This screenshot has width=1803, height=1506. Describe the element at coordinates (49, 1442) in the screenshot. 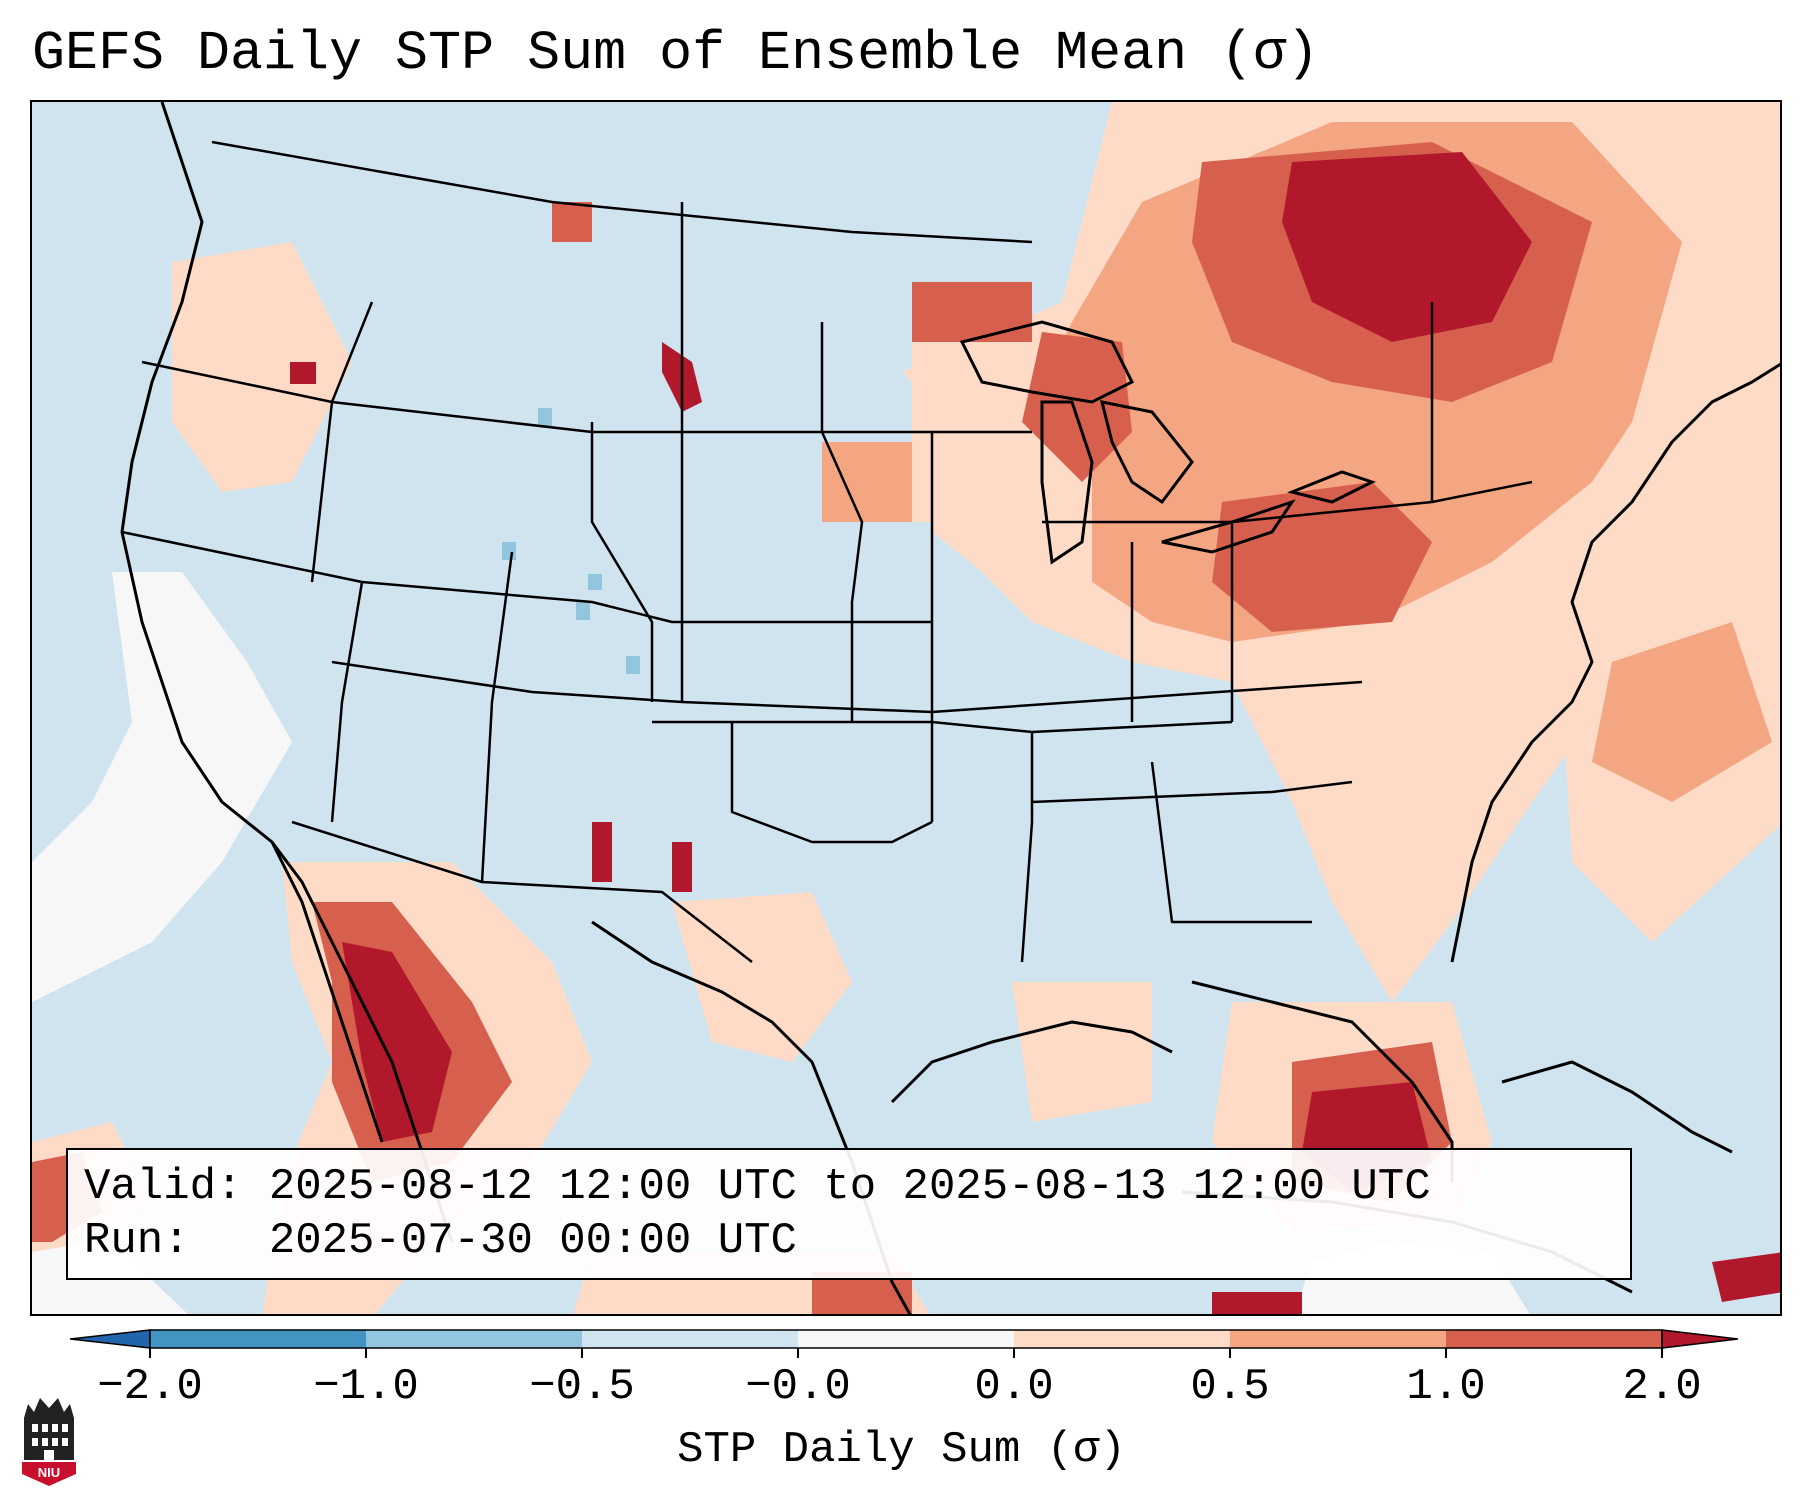

I see `niu-logo-icon: NIU` at that location.